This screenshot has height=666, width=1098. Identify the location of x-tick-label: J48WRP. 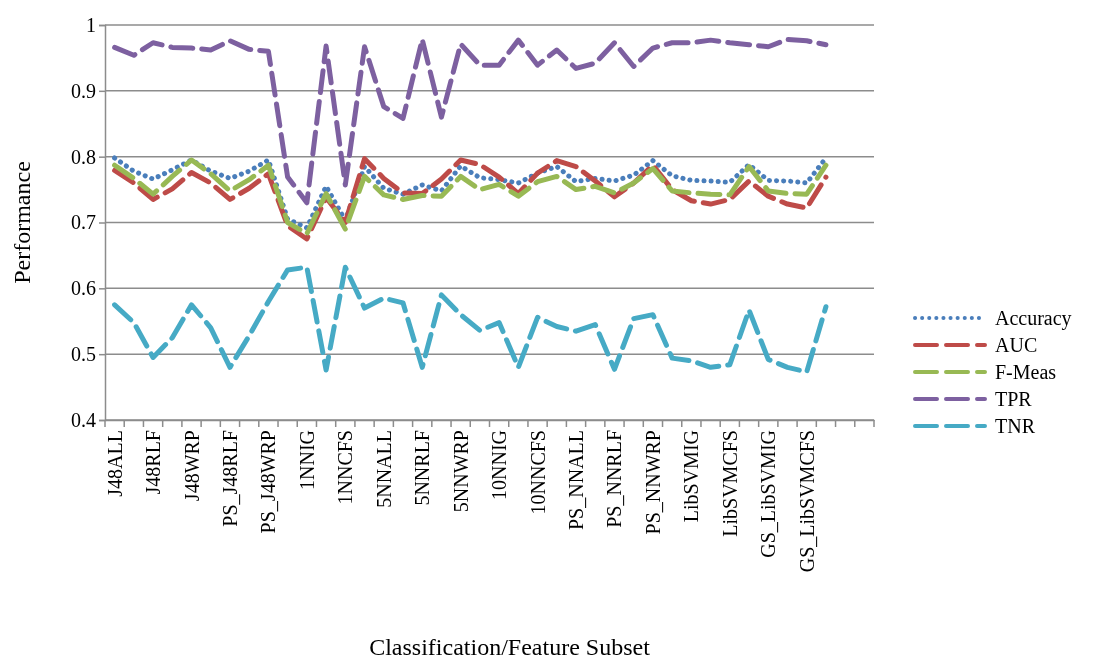
(191, 466).